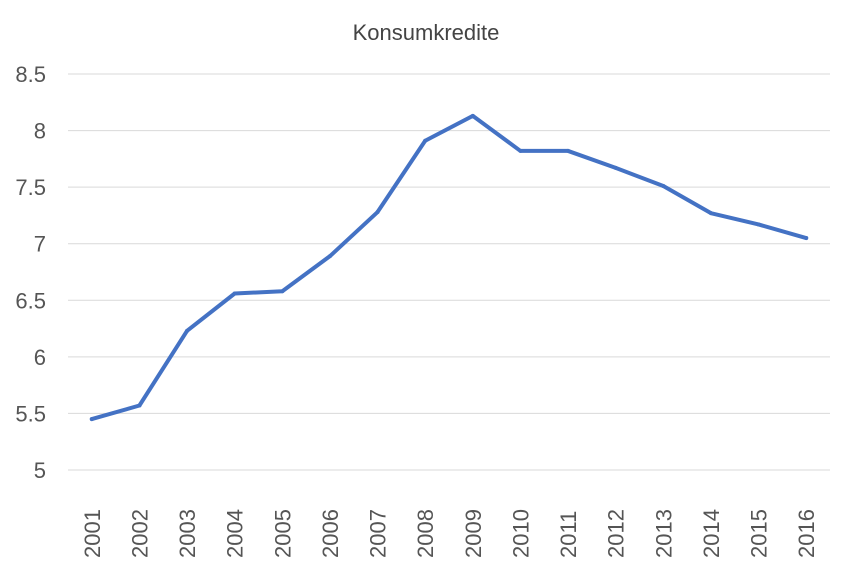  What do you see at coordinates (187, 533) in the screenshot?
I see `x-tick-label: 2003` at bounding box center [187, 533].